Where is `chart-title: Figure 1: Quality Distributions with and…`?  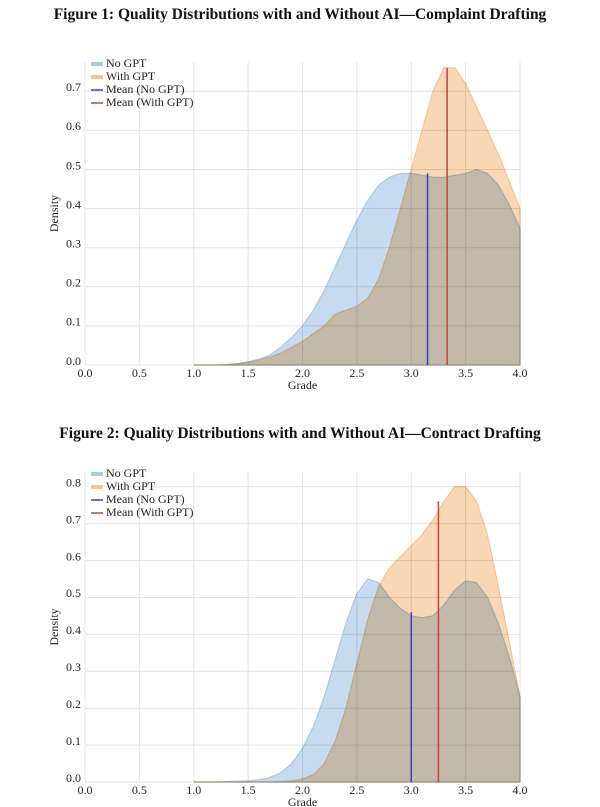
chart-title: Figure 1: Quality Distributions with and… is located at coordinates (300, 14).